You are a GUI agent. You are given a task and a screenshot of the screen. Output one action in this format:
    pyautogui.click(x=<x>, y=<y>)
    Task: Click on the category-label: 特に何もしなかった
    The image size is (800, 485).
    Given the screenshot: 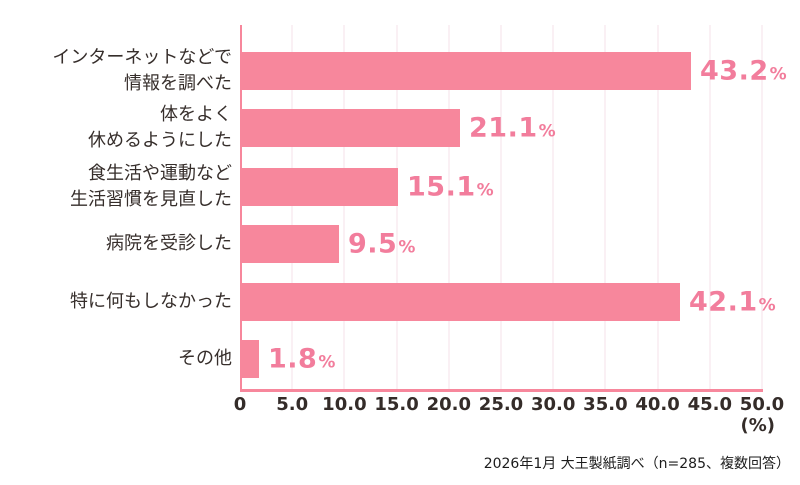 What is the action you would take?
    pyautogui.click(x=151, y=302)
    